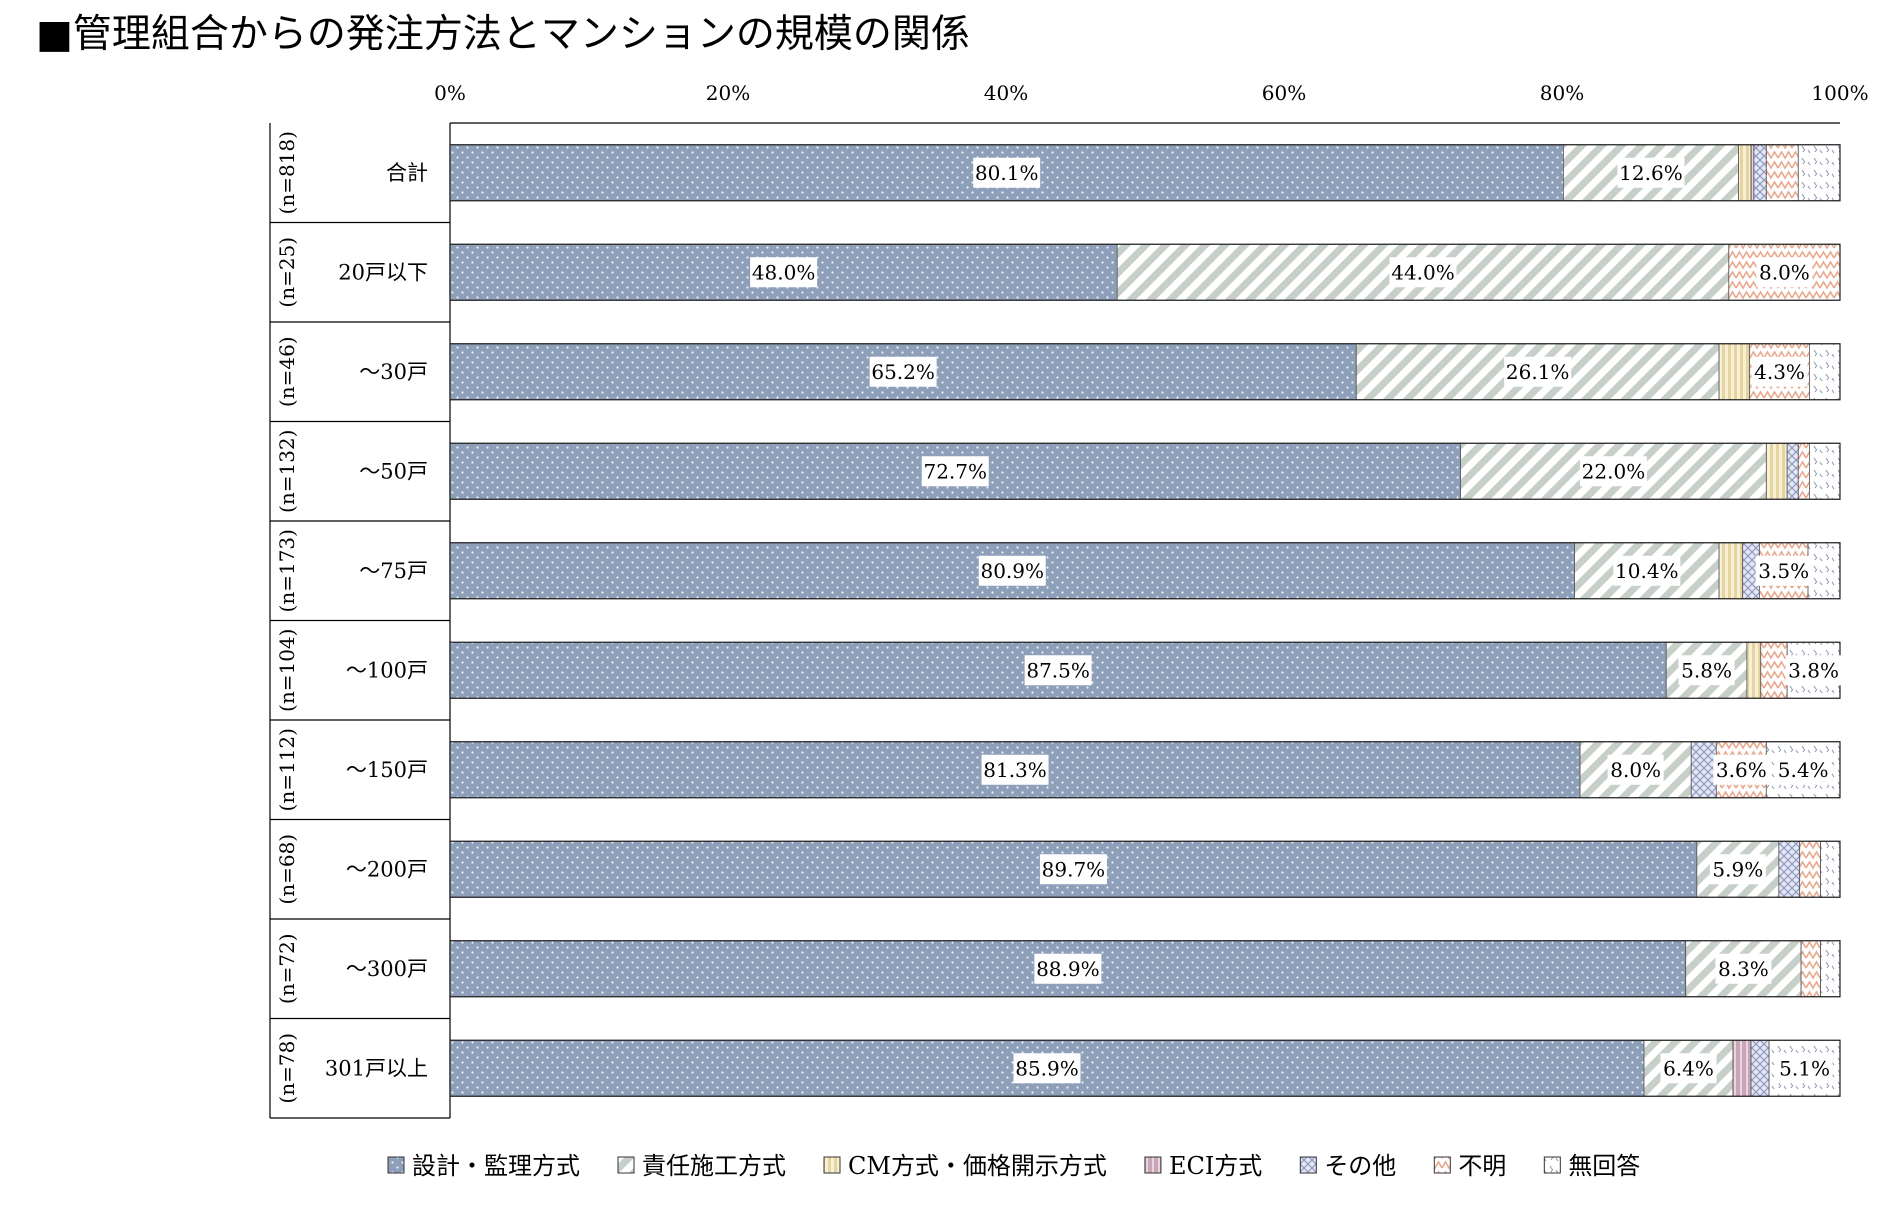 The height and width of the screenshot is (1206, 1904). What do you see at coordinates (1006, 93) in the screenshot?
I see `x-tick-label: 40%` at bounding box center [1006, 93].